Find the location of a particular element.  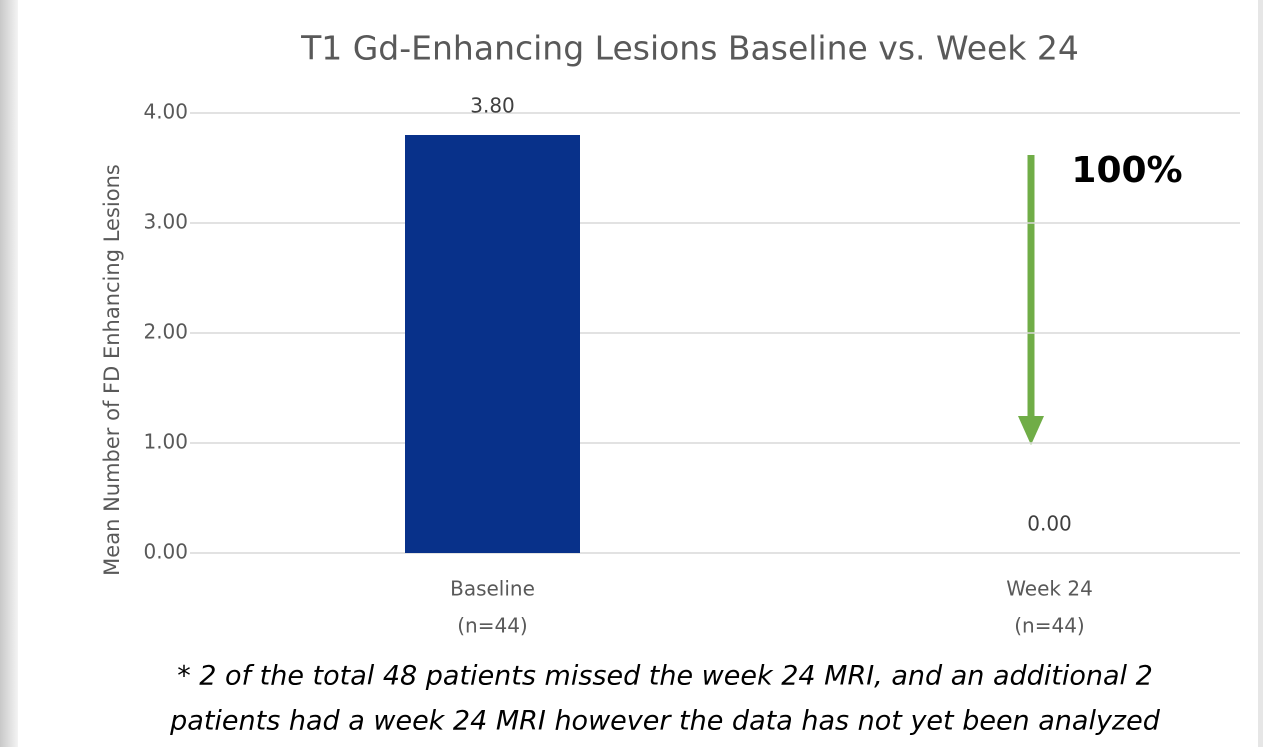

data-label: 3.80 is located at coordinates (492, 106).